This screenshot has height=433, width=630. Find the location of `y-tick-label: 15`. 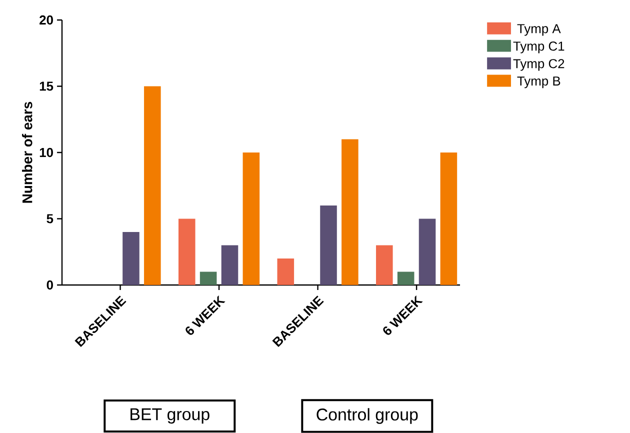

y-tick-label: 15 is located at coordinates (47, 86).